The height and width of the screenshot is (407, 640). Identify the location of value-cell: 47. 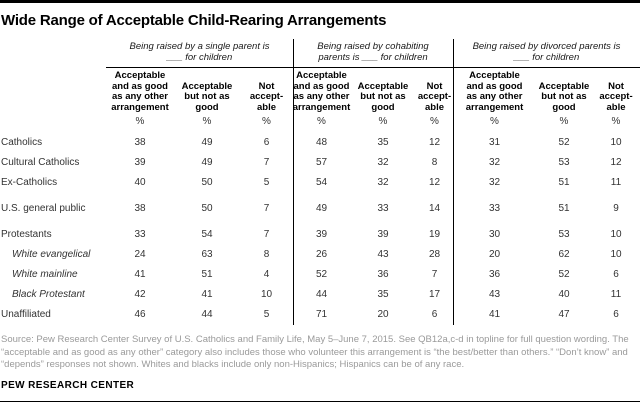
(564, 314).